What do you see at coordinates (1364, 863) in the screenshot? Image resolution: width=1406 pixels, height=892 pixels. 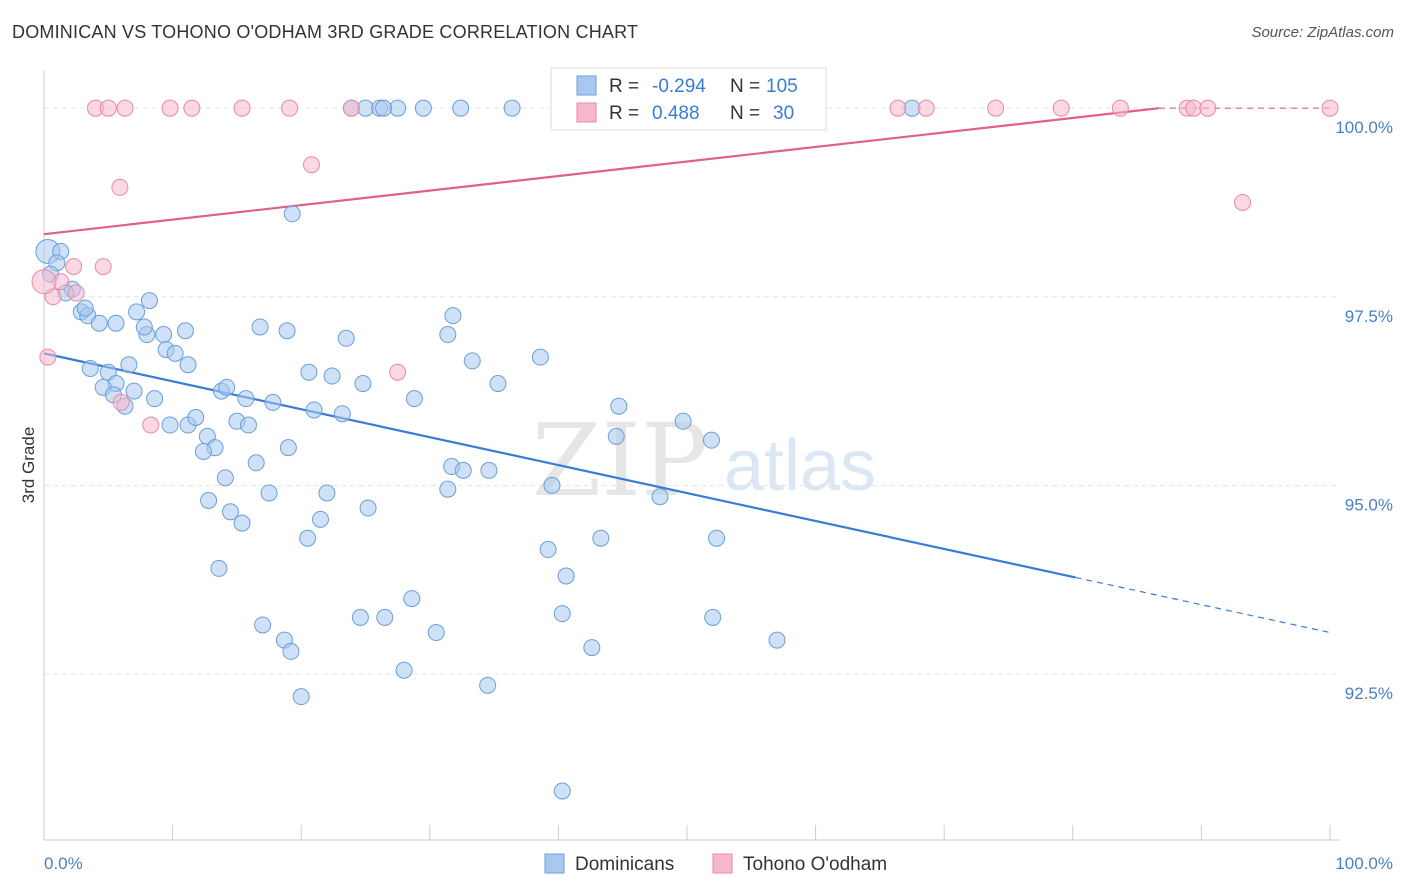 I see `x-tick-label-1: 100.0%` at bounding box center [1364, 863].